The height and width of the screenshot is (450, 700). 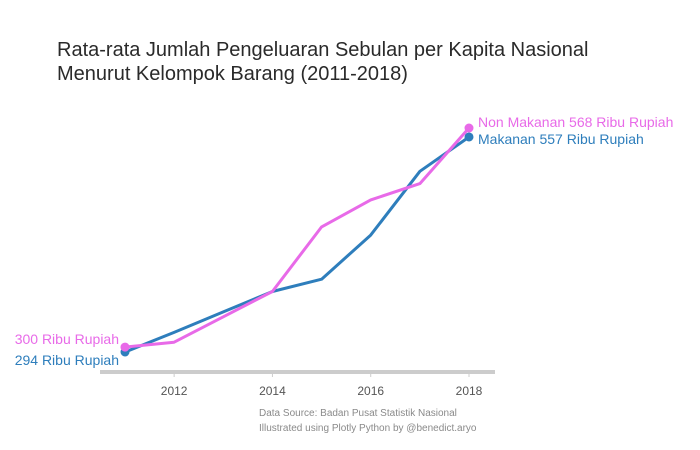 What do you see at coordinates (469, 137) in the screenshot?
I see `end-point-makanan` at bounding box center [469, 137].